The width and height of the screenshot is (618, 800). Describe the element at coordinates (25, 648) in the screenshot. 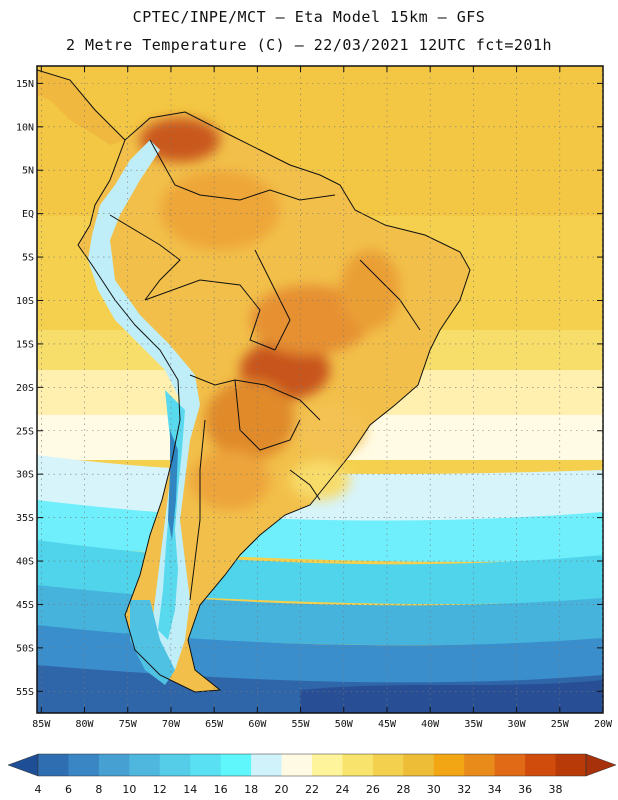

I see `lat-tick-label: 50S` at that location.